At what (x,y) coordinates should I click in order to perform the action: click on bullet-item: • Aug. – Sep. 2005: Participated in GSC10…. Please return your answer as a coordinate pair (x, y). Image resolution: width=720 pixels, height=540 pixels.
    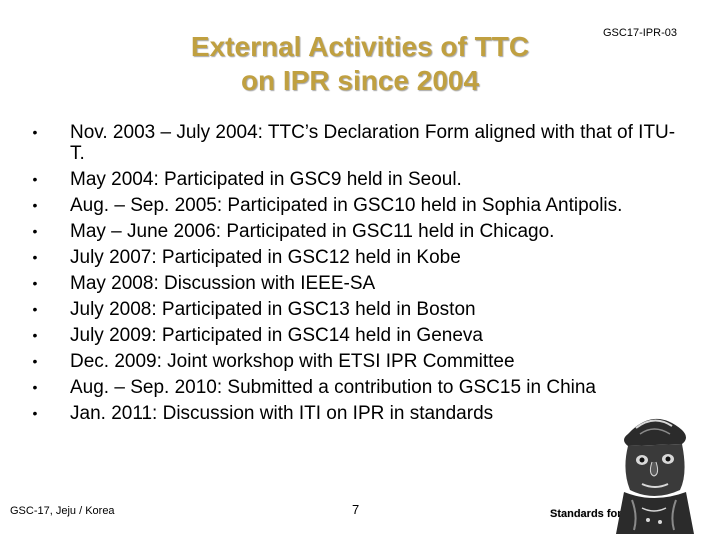
    Looking at the image, I should click on (358, 205).